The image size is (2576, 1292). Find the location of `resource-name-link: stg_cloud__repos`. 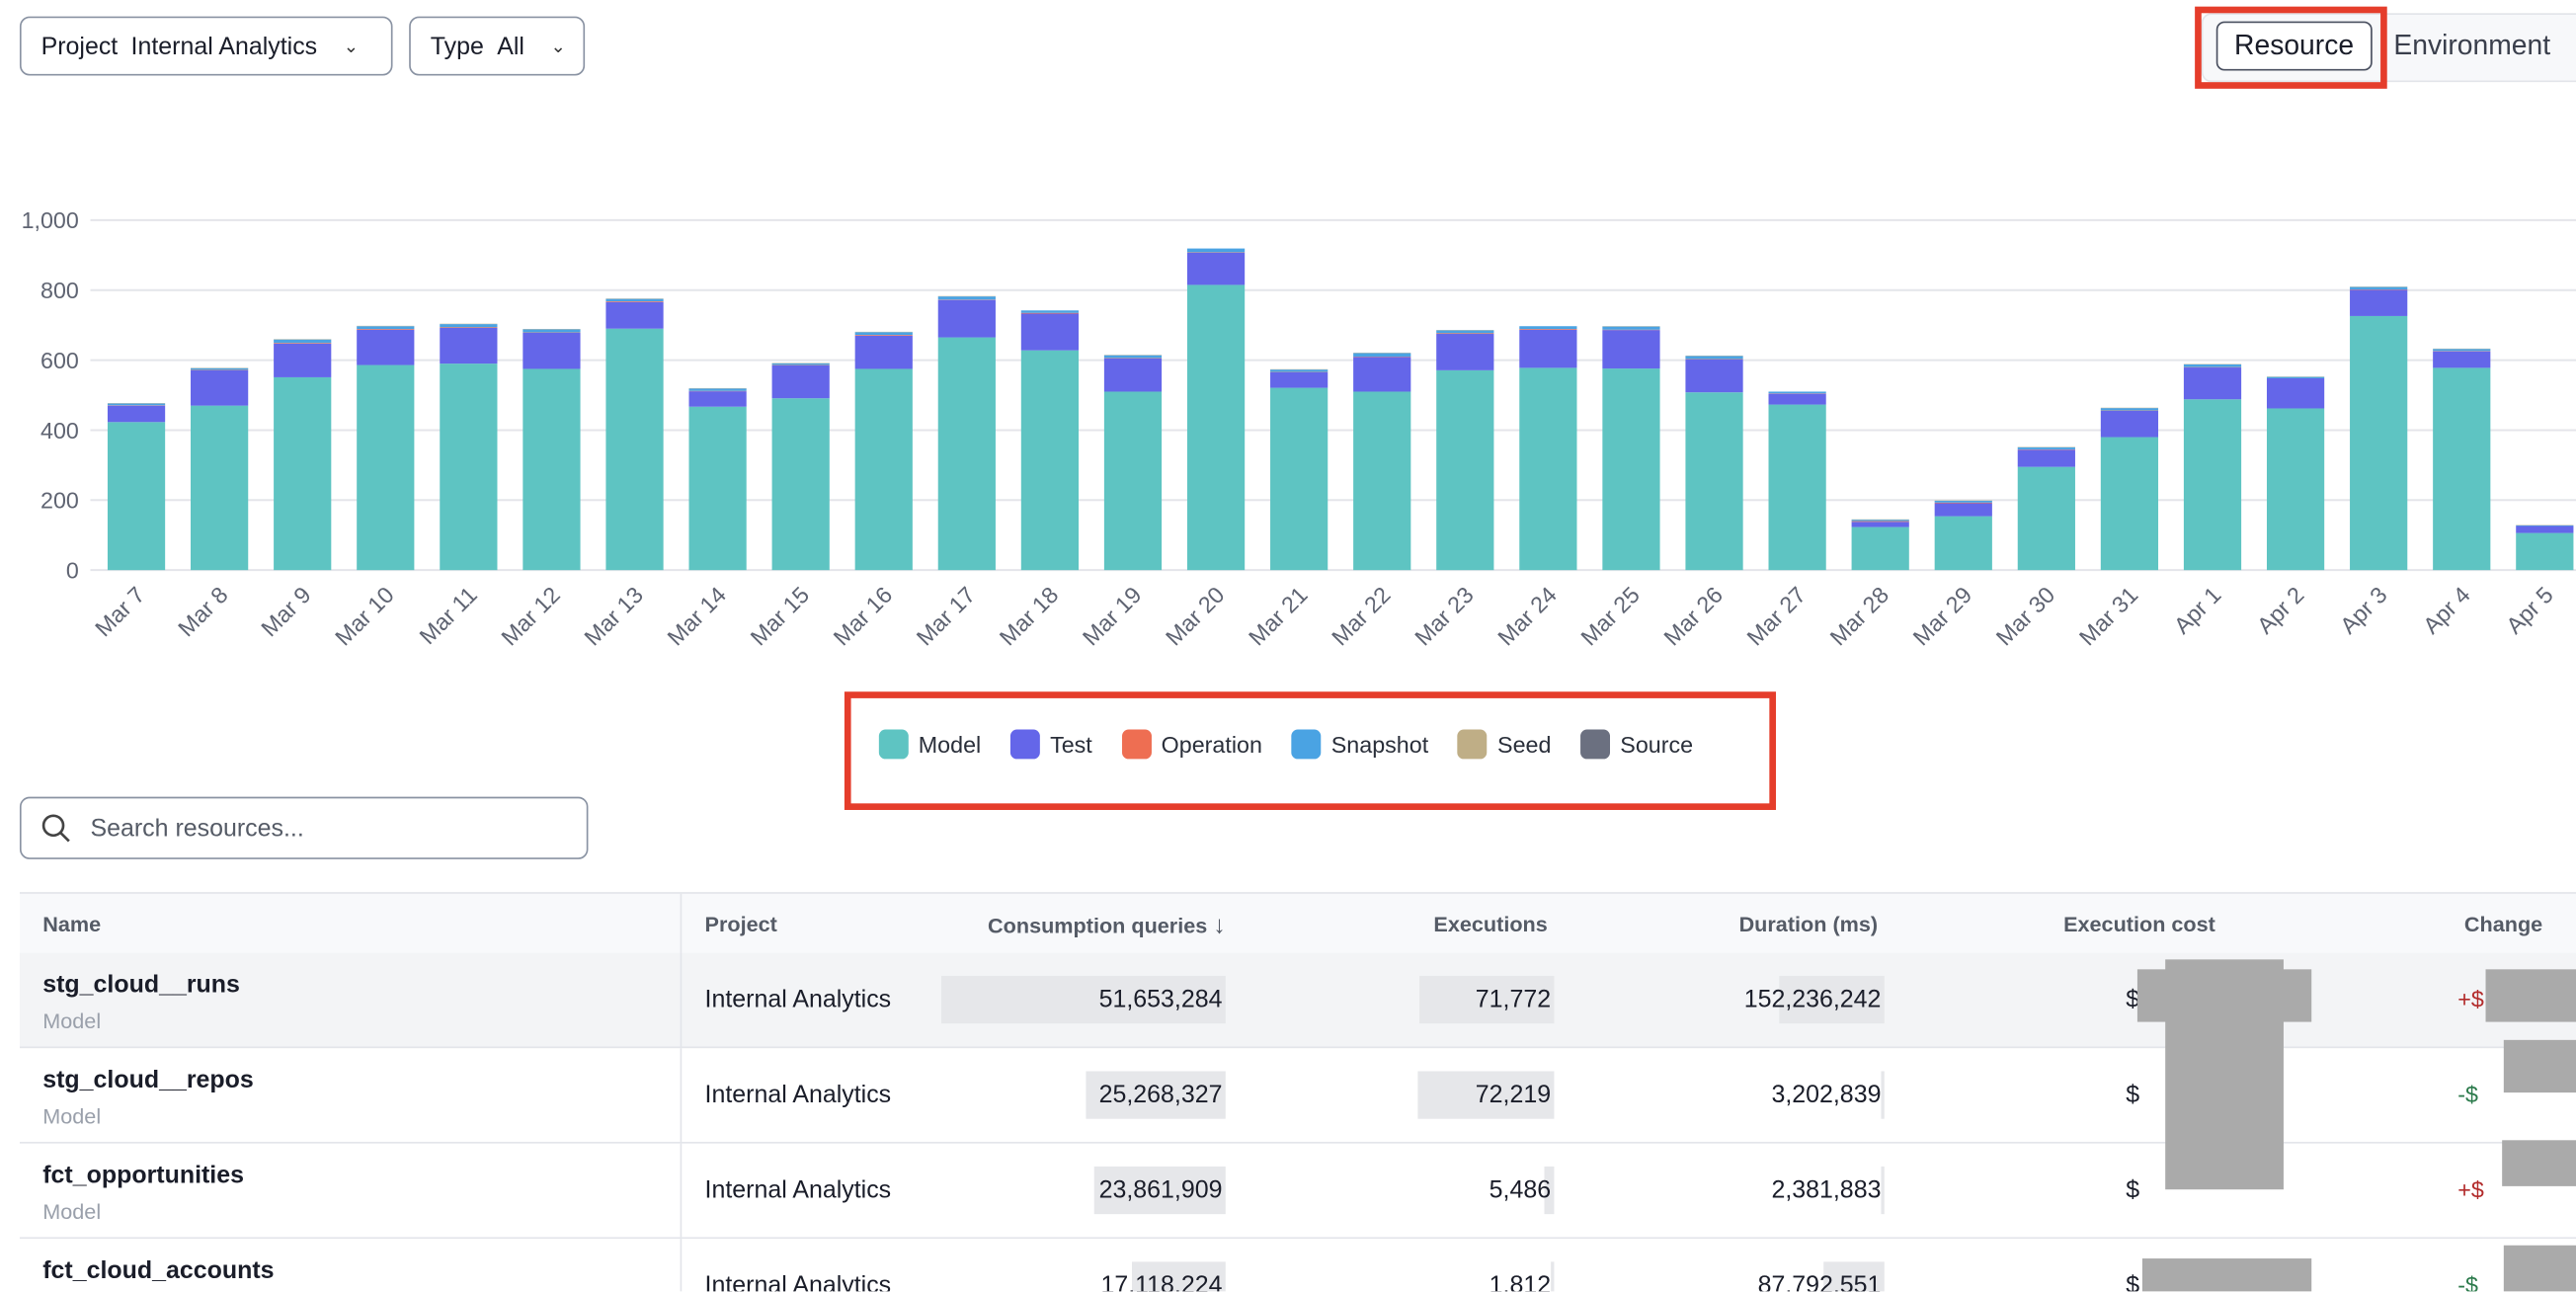

resource-name-link: stg_cloud__repos is located at coordinates (148, 1080).